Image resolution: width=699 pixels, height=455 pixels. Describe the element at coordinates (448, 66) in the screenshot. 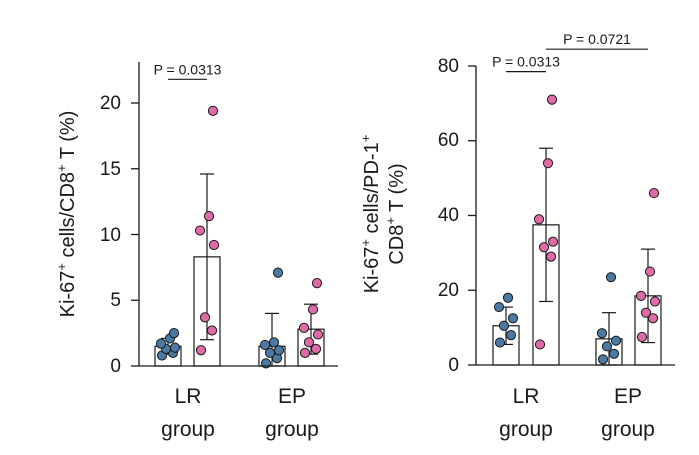

I see `chart-2-ytick: 80` at that location.